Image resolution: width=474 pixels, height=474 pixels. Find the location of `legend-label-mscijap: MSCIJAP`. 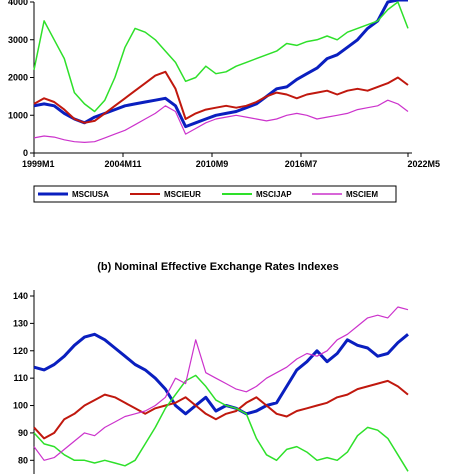

legend-label-mscijap: MSCIJAP is located at coordinates (274, 194).